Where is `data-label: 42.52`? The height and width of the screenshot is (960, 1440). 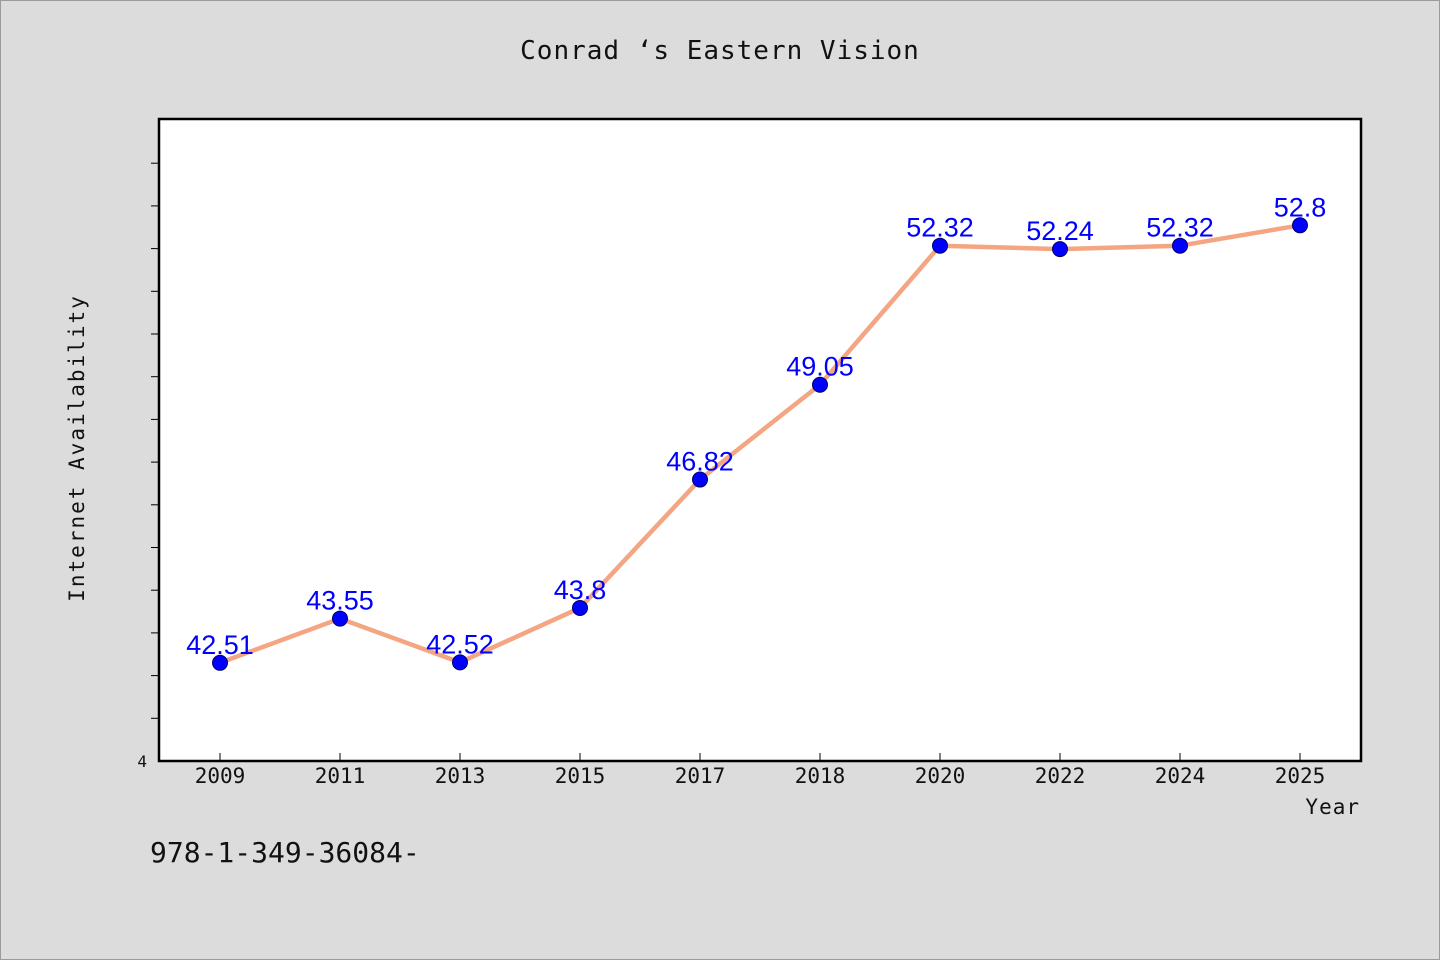 data-label: 42.52 is located at coordinates (460, 644).